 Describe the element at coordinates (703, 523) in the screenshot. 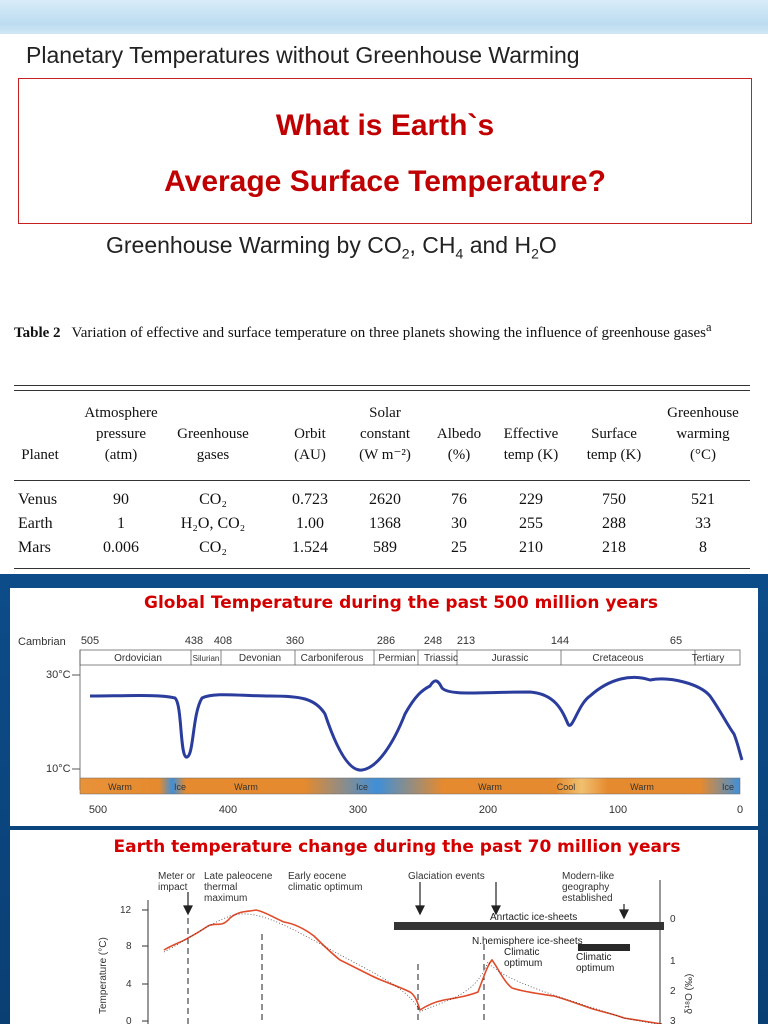

I see `table-cell: 33` at that location.